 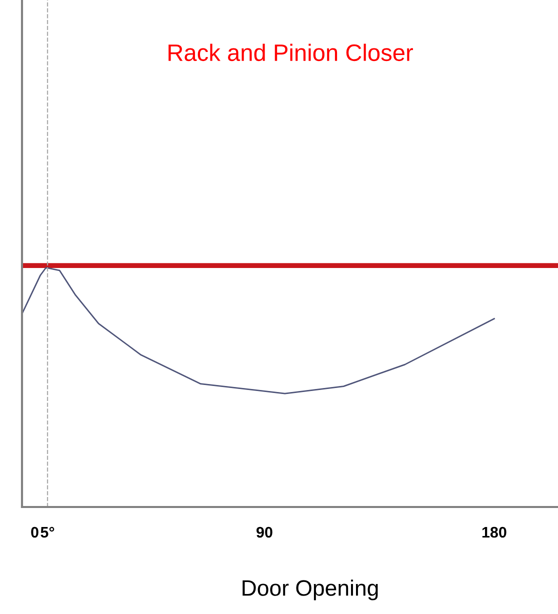 What do you see at coordinates (264, 532) in the screenshot?
I see `x-tick-label: 90` at bounding box center [264, 532].